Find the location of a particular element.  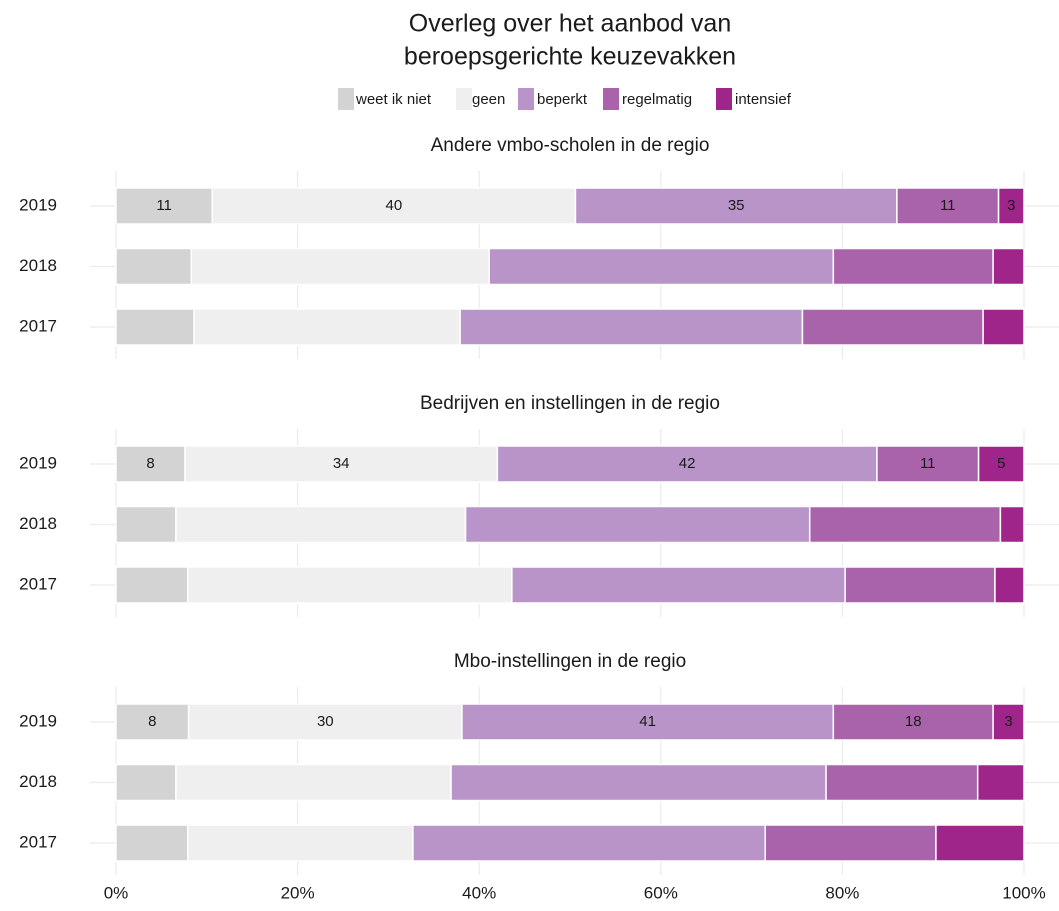

data-label: 35 is located at coordinates (736, 205).